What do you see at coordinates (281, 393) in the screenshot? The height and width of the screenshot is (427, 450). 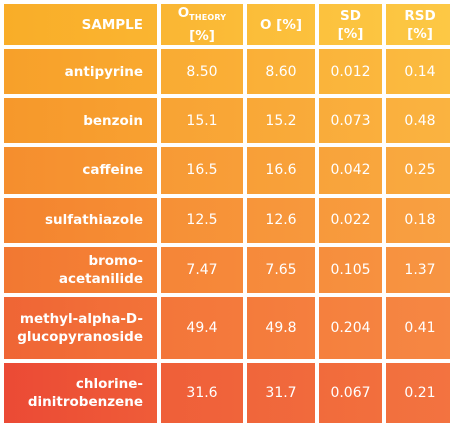 I see `o-value: 31.7` at bounding box center [281, 393].